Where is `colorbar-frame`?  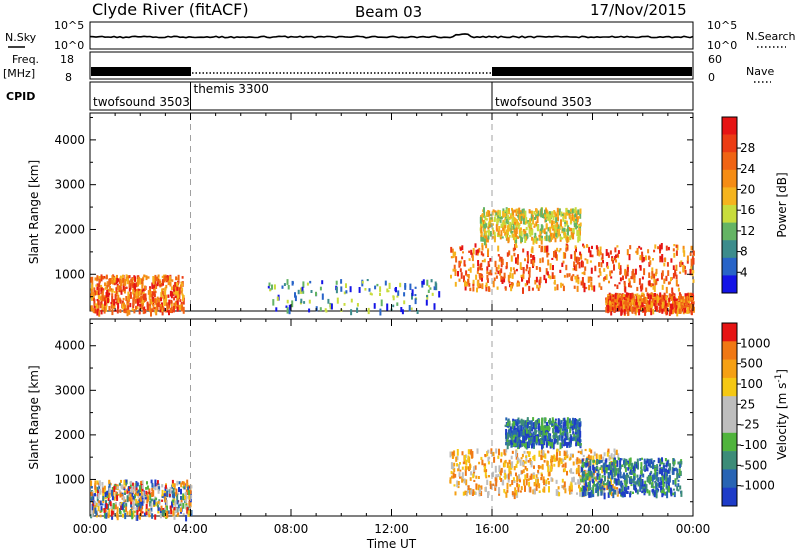 colorbar-frame is located at coordinates (729, 414).